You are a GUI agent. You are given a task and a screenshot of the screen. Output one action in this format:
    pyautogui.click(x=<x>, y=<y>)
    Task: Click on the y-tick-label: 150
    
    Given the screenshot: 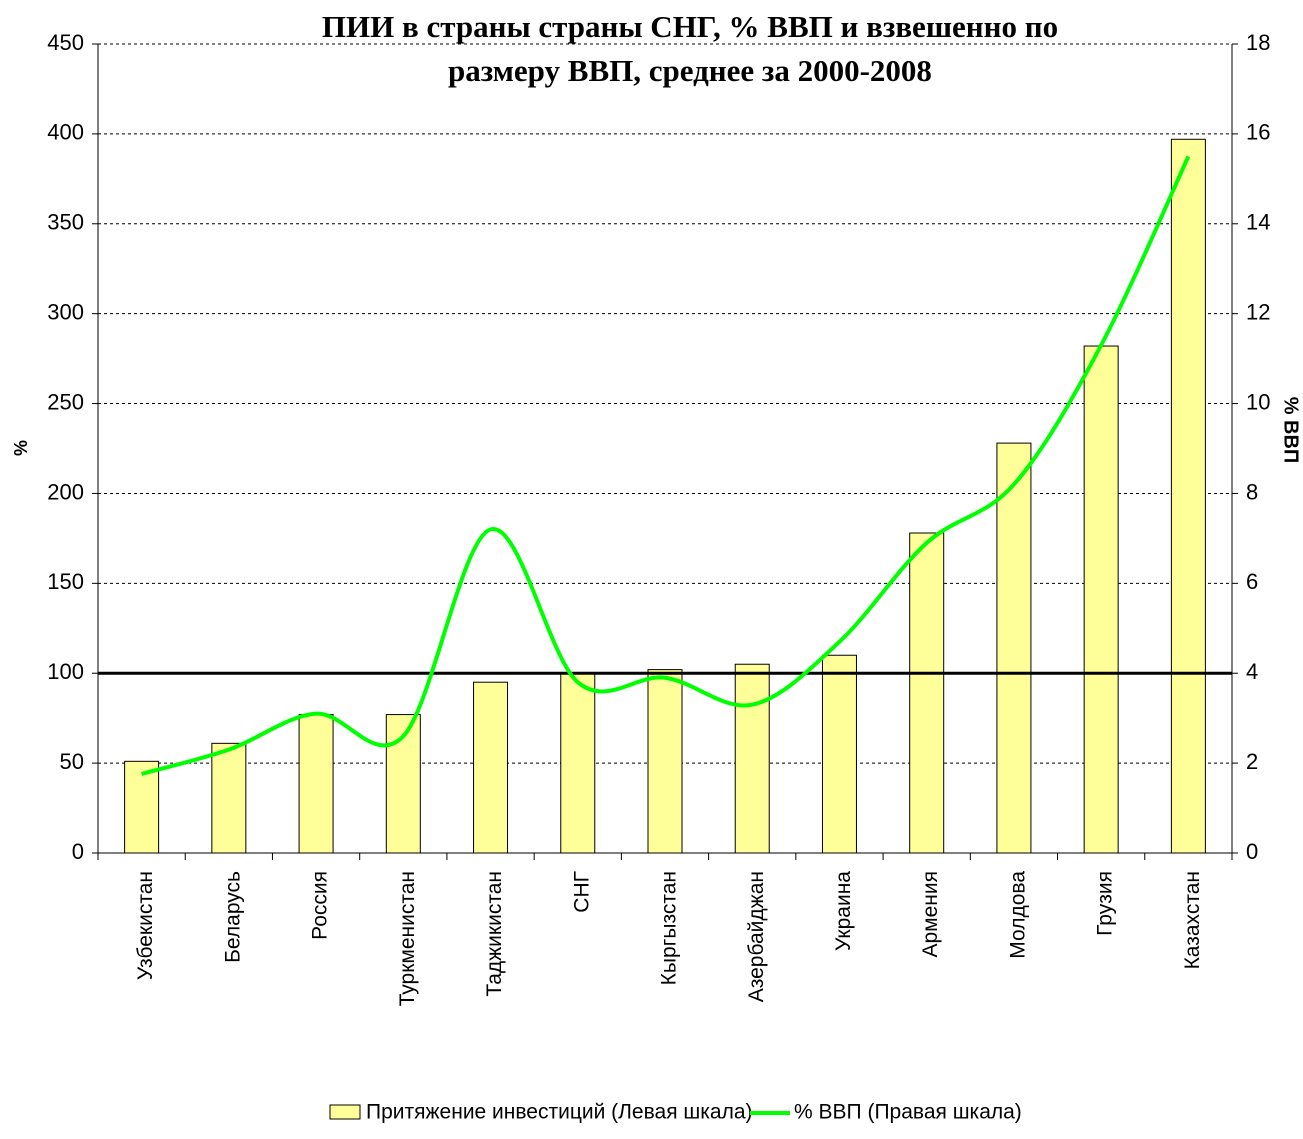 What is the action you would take?
    pyautogui.click(x=65, y=581)
    